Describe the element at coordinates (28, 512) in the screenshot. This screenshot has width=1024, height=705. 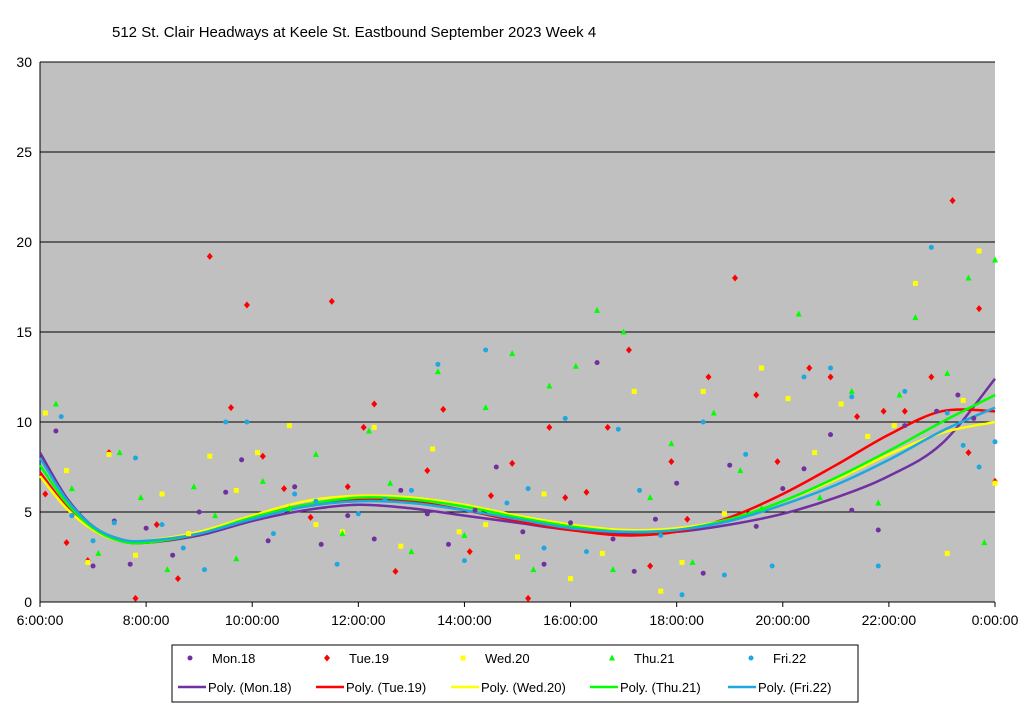
I see `y-tick-label: 5` at that location.